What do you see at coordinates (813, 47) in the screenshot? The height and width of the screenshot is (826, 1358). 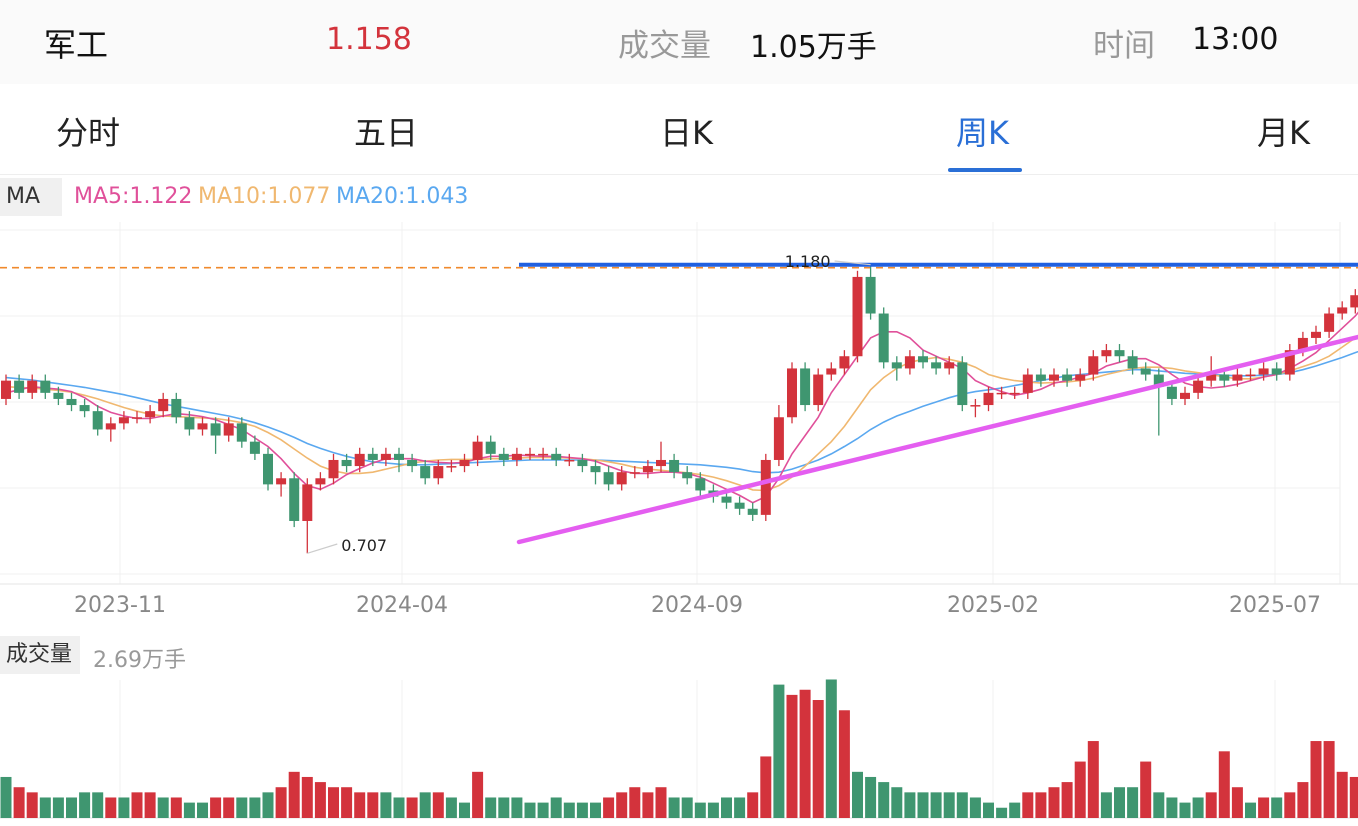 I see `volume-value: 1.05万手` at bounding box center [813, 47].